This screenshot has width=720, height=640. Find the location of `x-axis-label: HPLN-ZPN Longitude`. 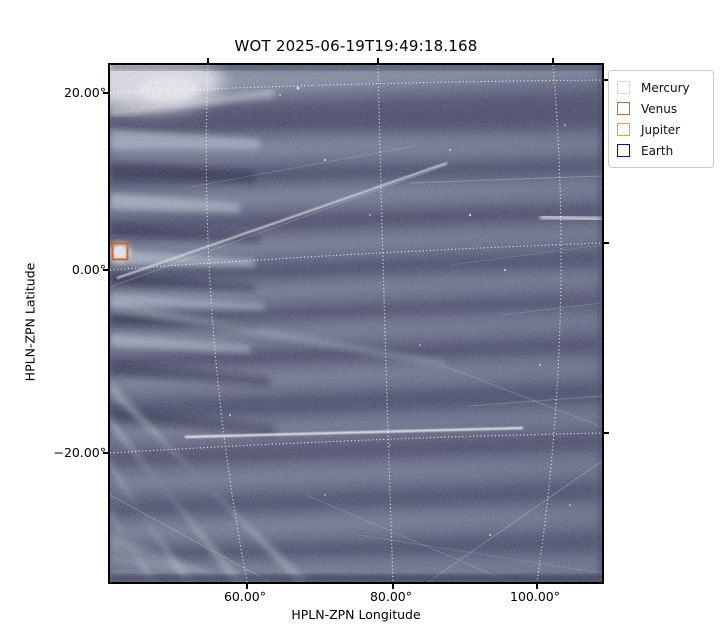

x-axis-label: HPLN-ZPN Longitude is located at coordinates (356, 614).